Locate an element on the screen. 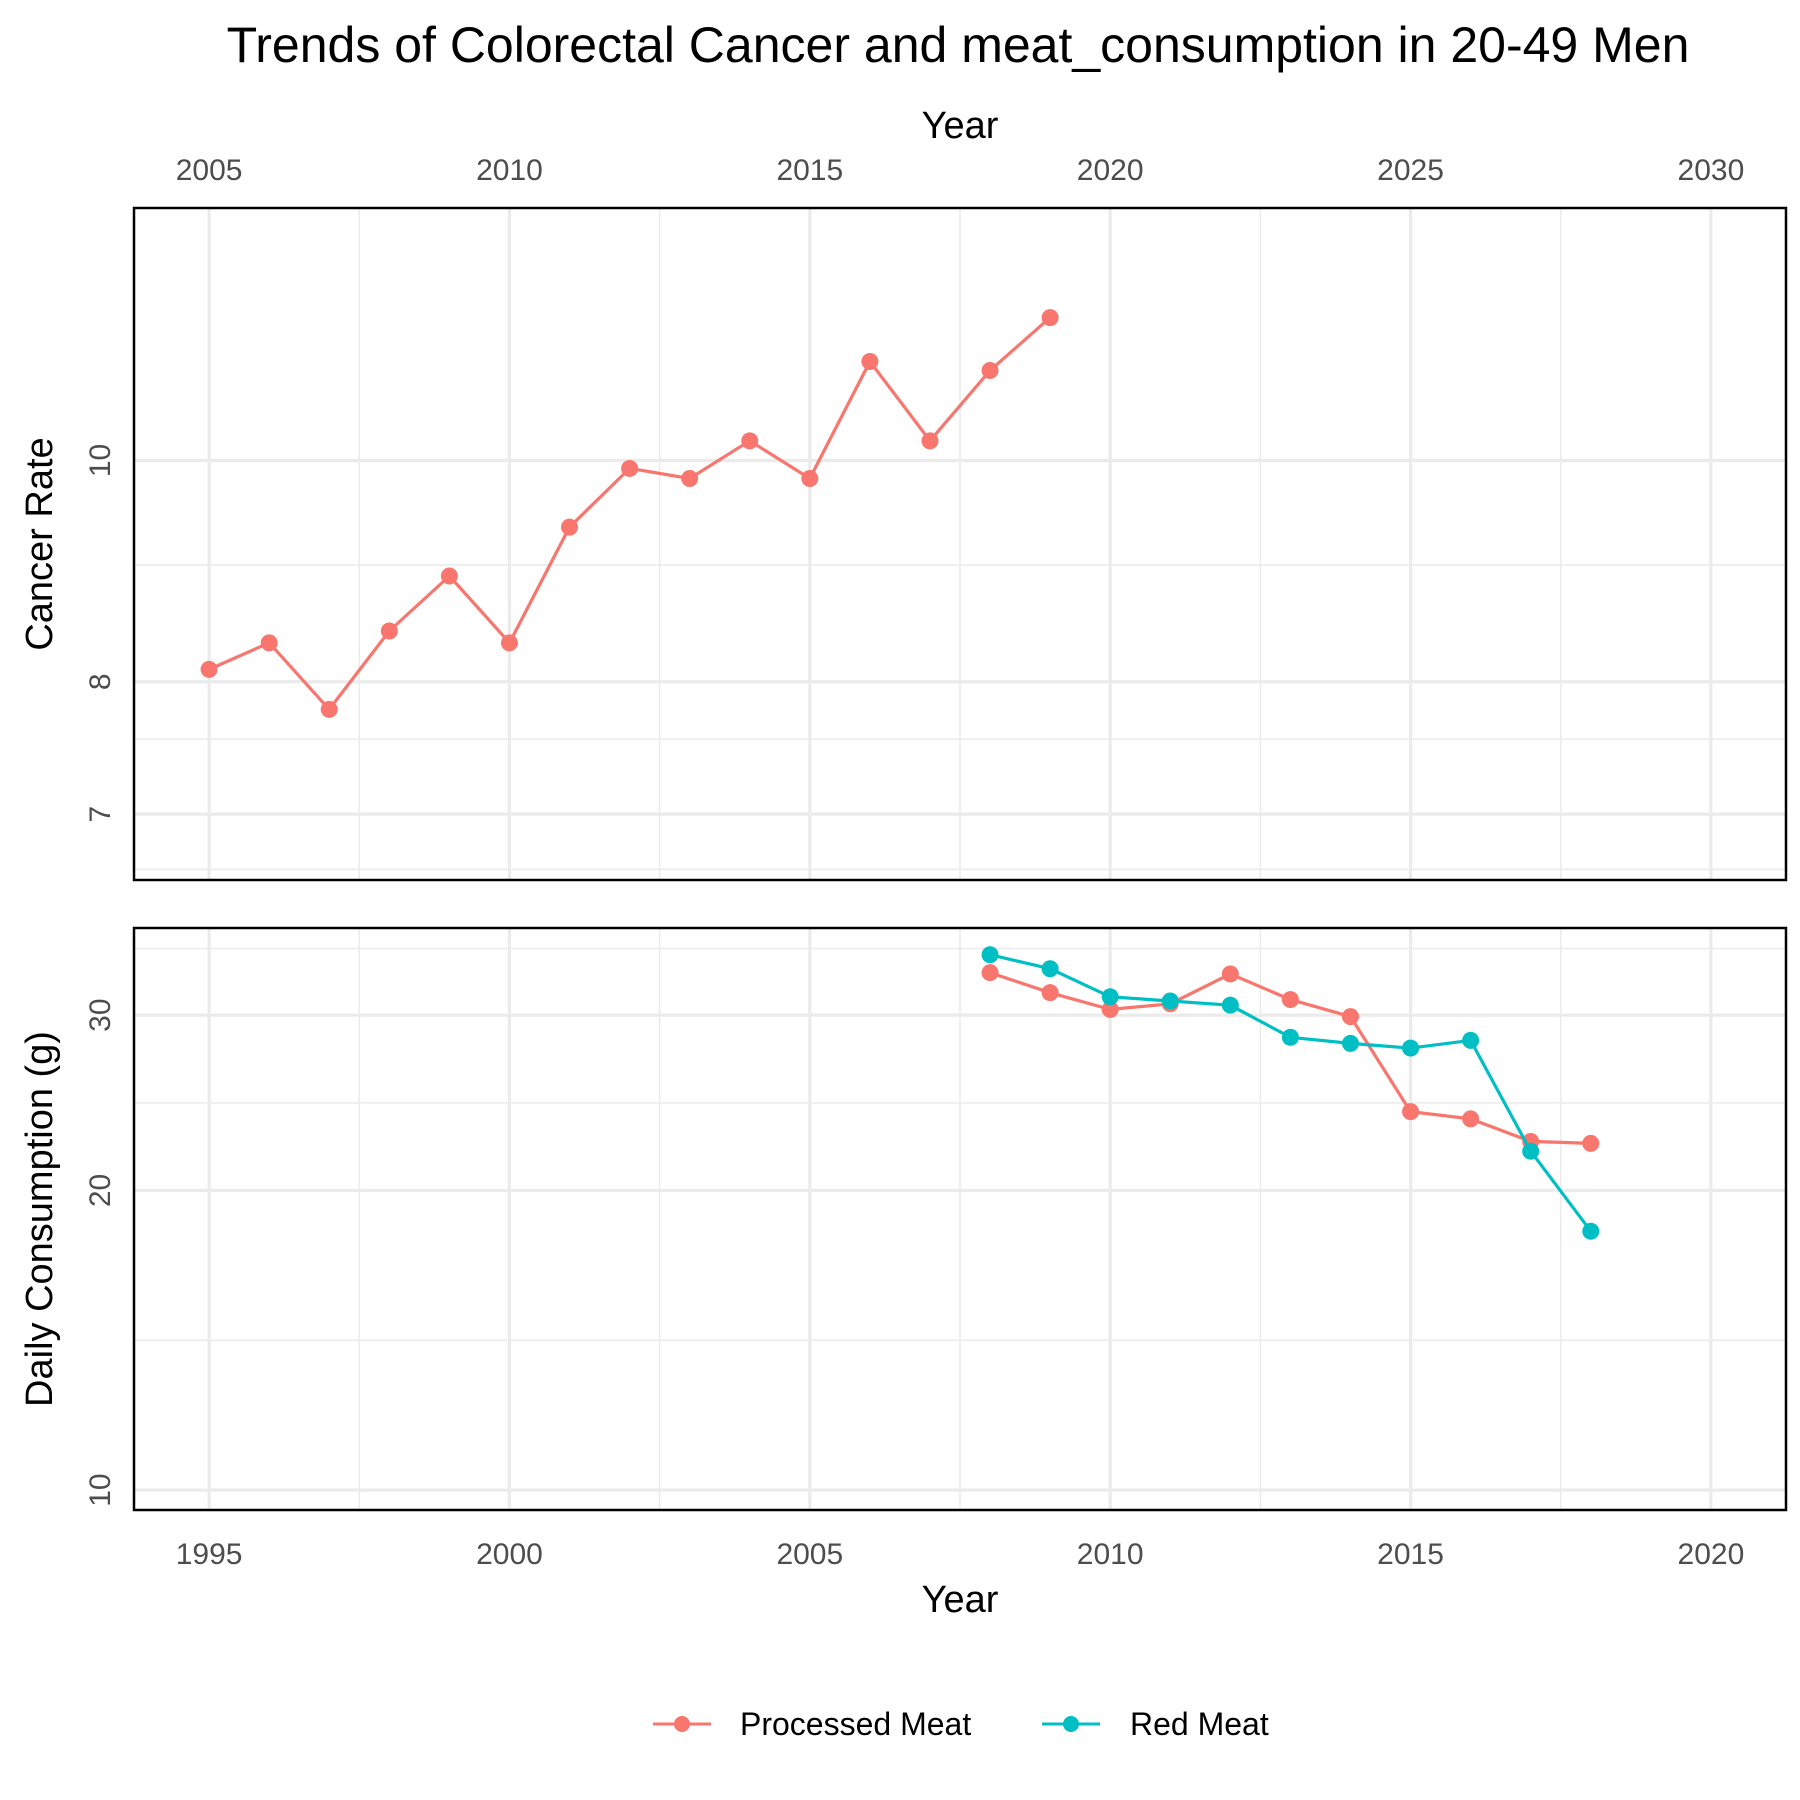 The image size is (1800, 1800). series-processed-meat is located at coordinates (1290, 1058).